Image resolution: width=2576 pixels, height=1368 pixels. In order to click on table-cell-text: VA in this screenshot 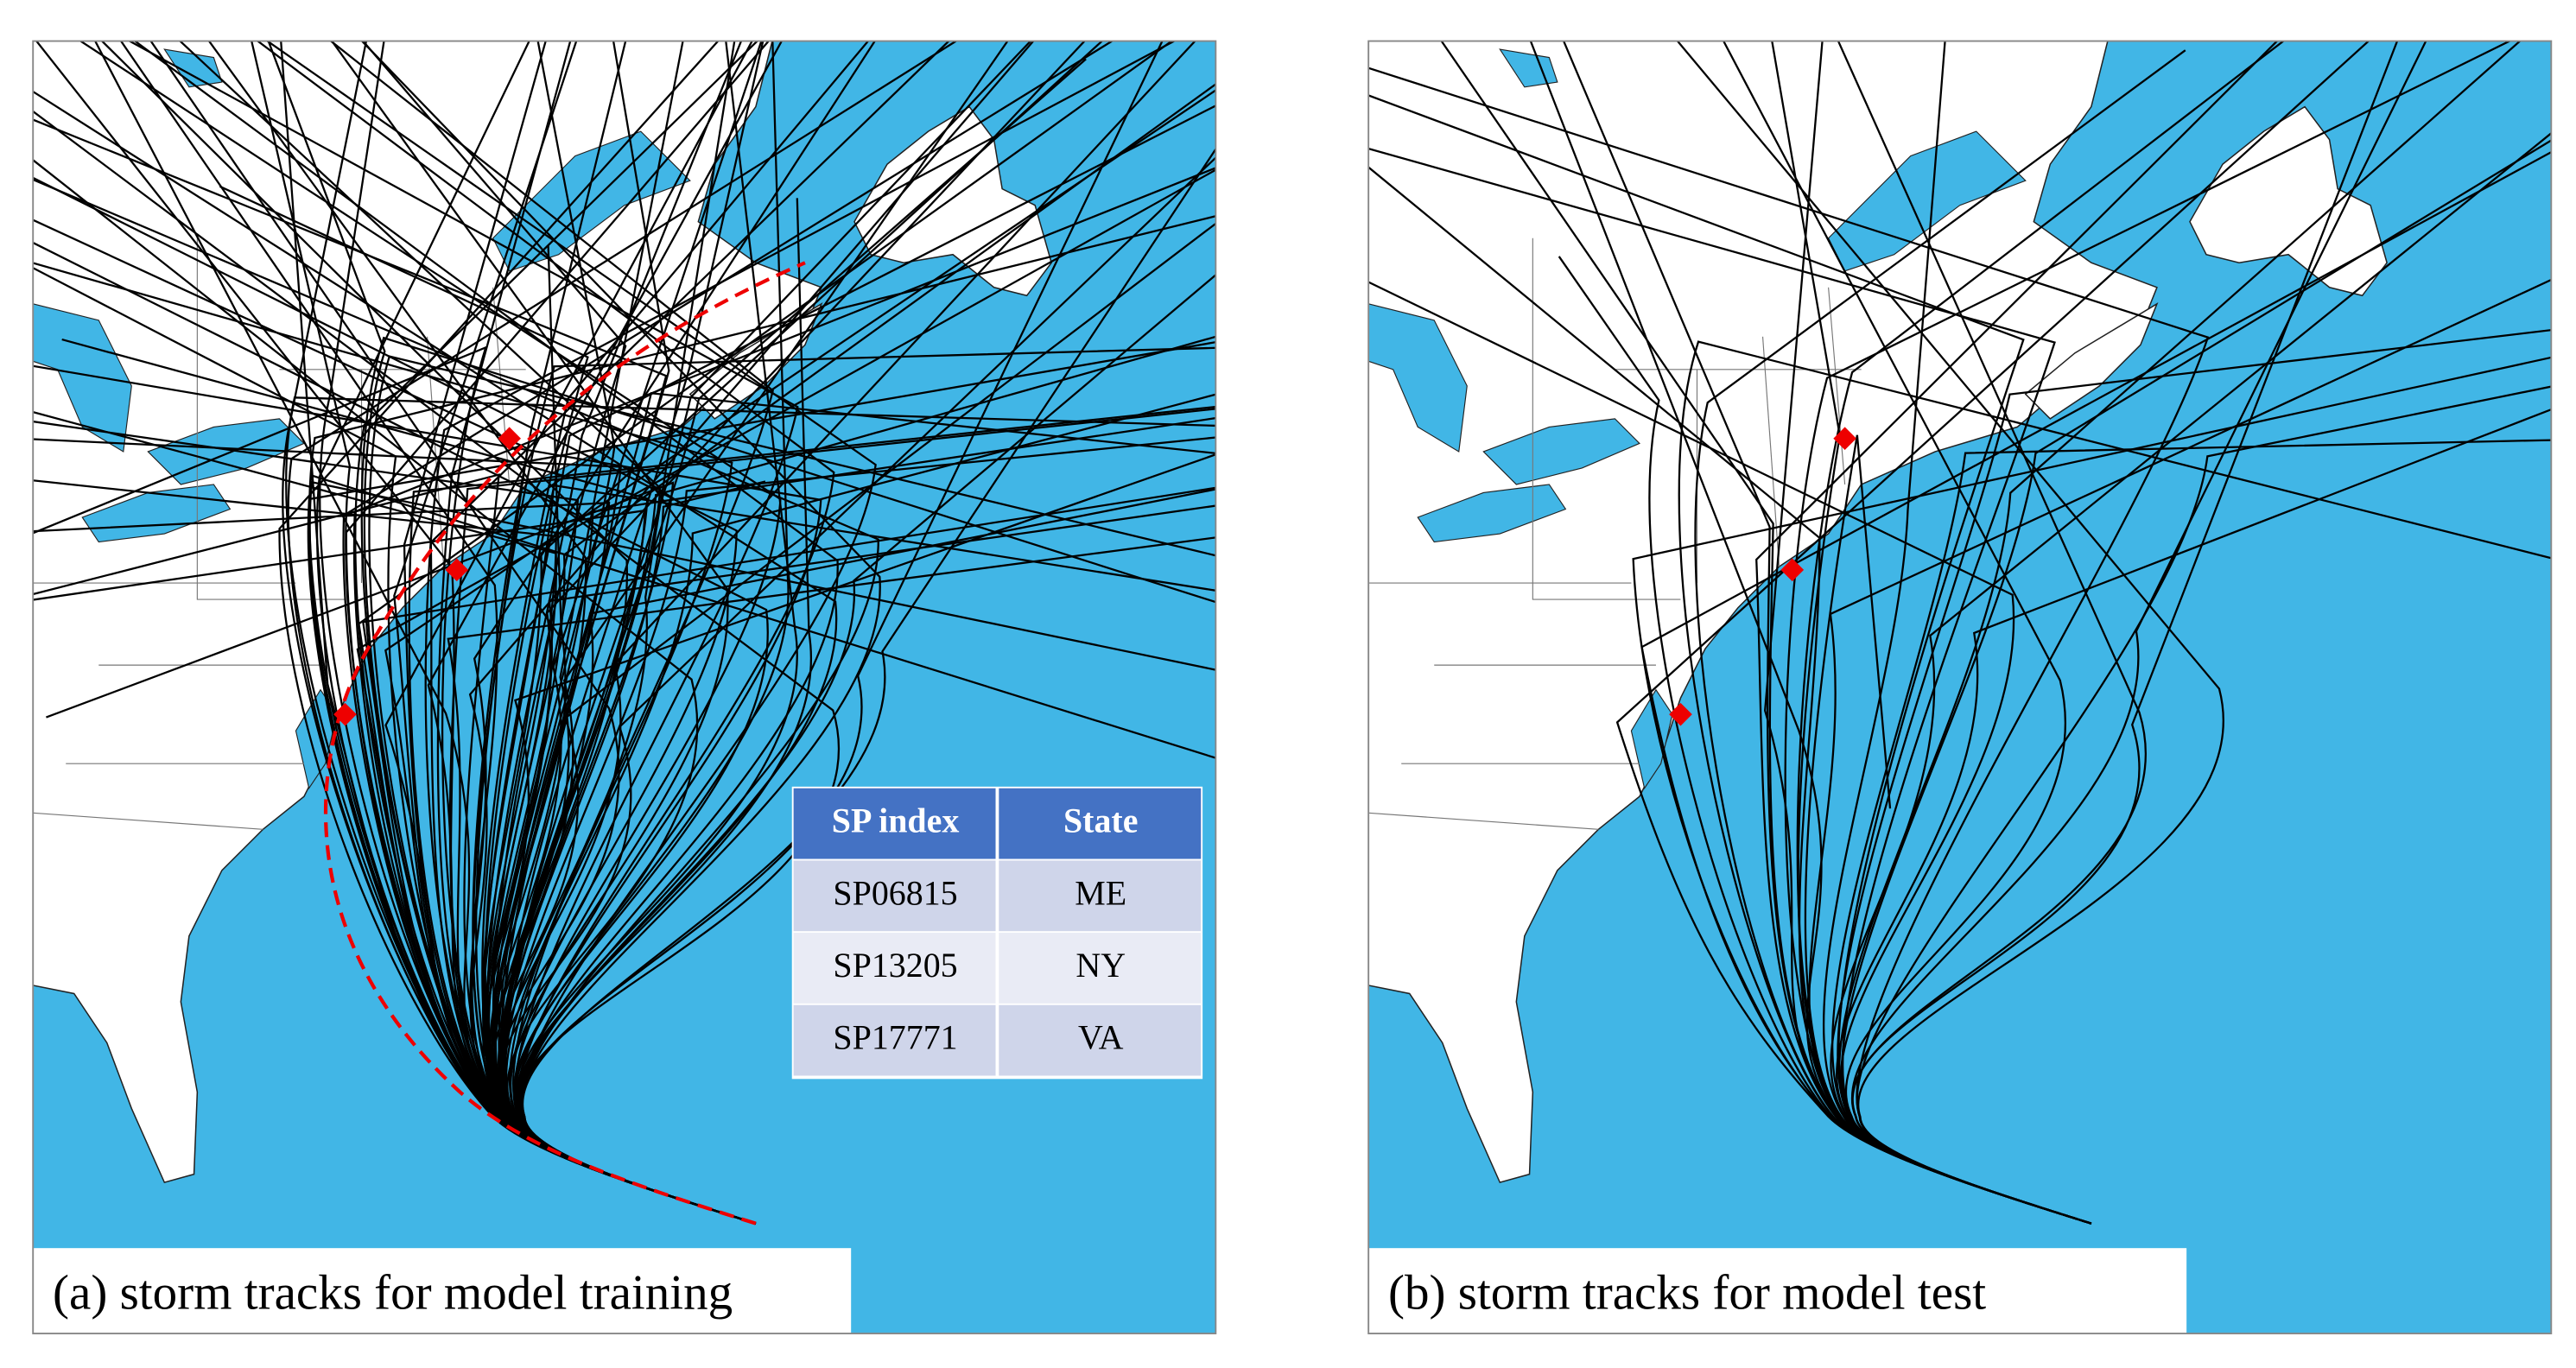, I will do `click(1101, 1037)`.